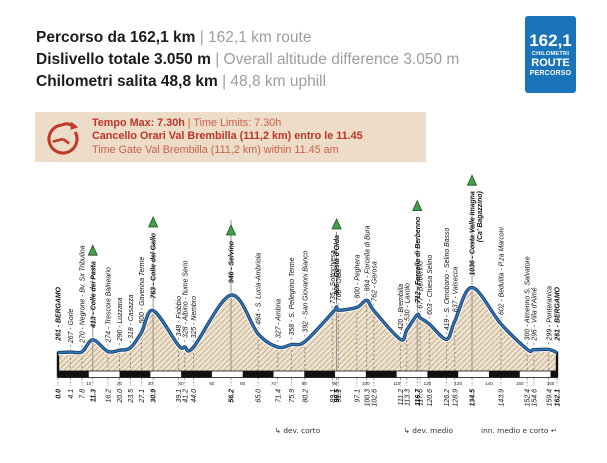  I want to click on axis-tick-label: 150, so click(520, 383).